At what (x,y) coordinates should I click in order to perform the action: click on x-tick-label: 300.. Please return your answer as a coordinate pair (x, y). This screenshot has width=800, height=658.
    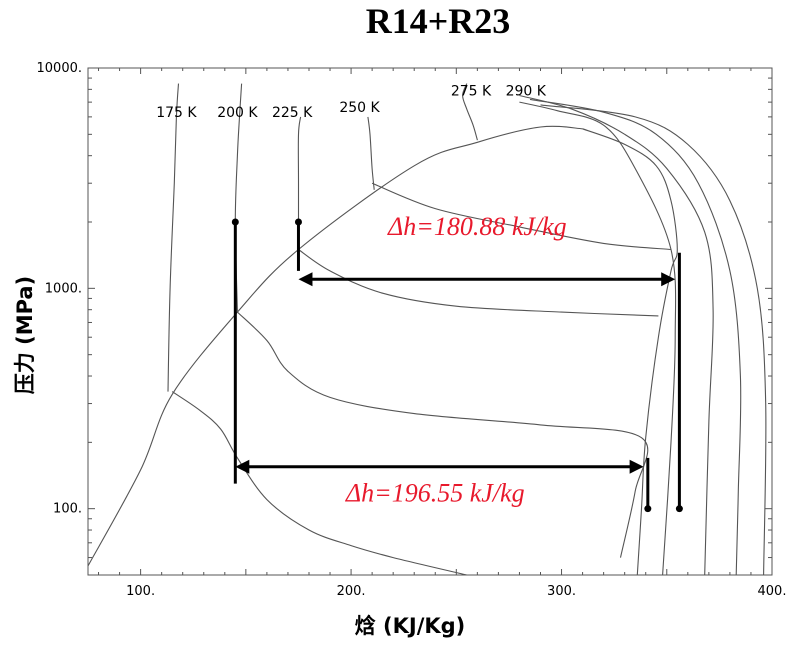
    Looking at the image, I should click on (561, 591).